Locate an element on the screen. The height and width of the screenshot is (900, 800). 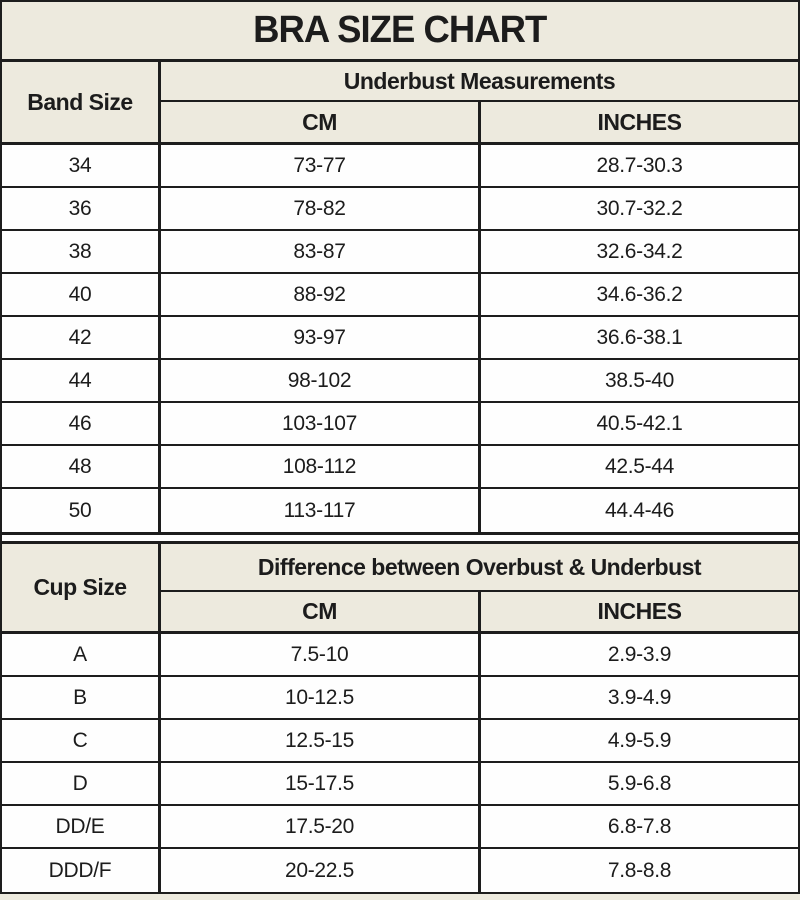
row-label-cell: 50 is located at coordinates (81, 510).